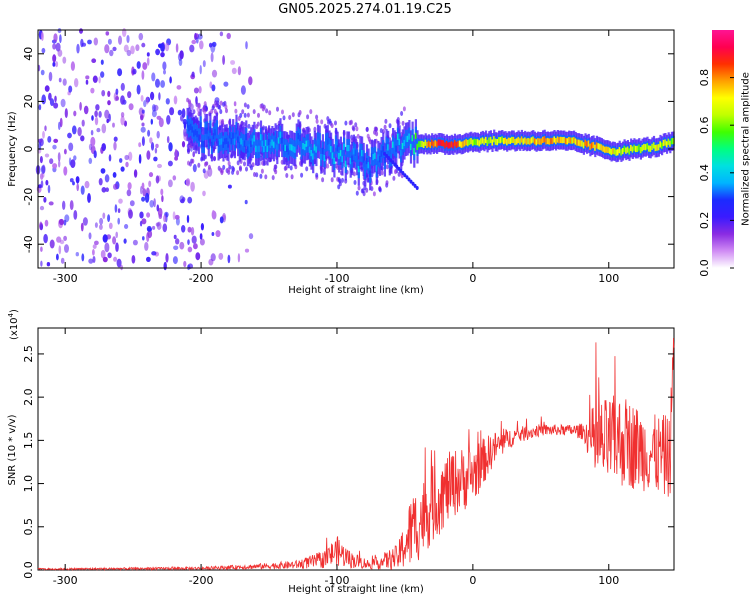  What do you see at coordinates (65, 580) in the screenshot?
I see `snr-x-tick-label: -300` at bounding box center [65, 580].